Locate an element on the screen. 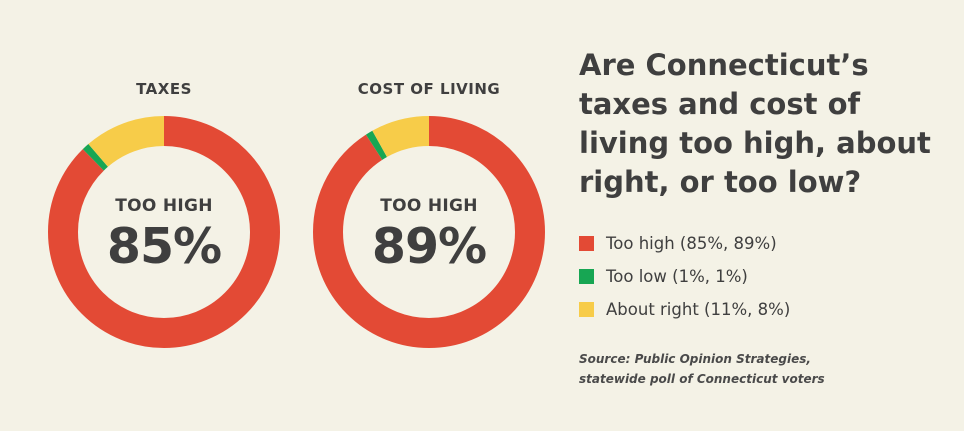 Image resolution: width=964 pixels, height=431 pixels. cost-of-living-center-value: 89% is located at coordinates (429, 246).